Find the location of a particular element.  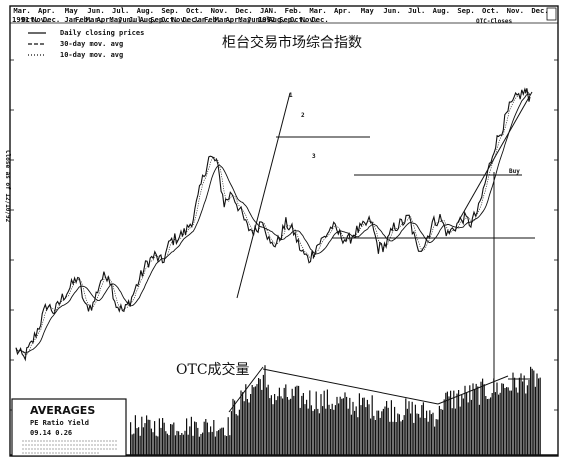

buy-label: Buy is located at coordinates (514, 171).